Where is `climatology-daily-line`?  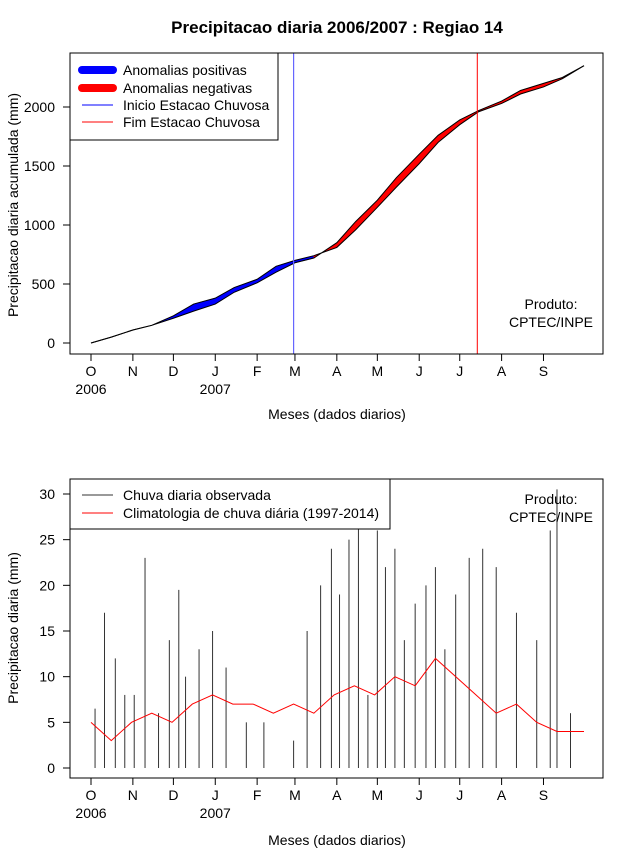 climatology-daily-line is located at coordinates (337, 699).